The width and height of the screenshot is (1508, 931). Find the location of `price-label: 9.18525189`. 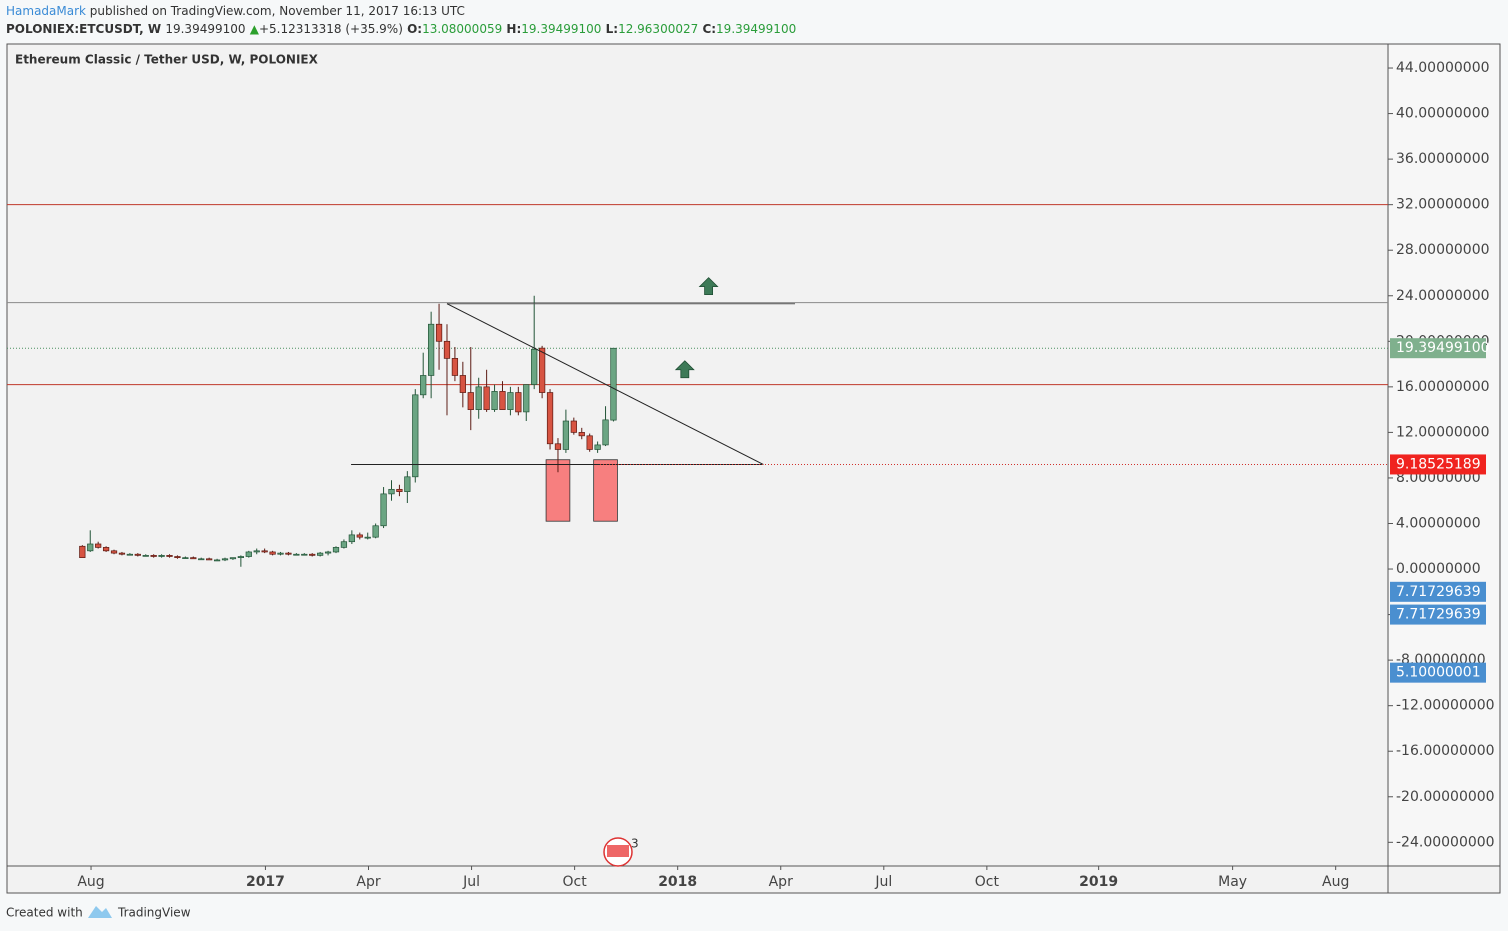

price-label: 9.18525189 is located at coordinates (1438, 464).